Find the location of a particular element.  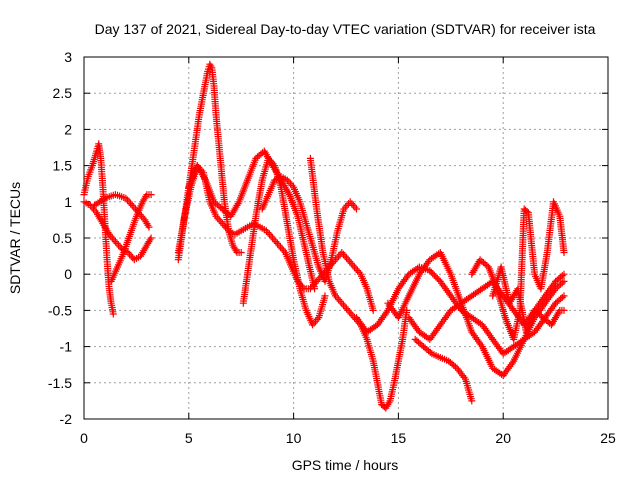

y-tick-labels: -2 -1.5 -1 -0.5 0 0.5 1 1.5 2 2.5 3 is located at coordinates (60, 238).